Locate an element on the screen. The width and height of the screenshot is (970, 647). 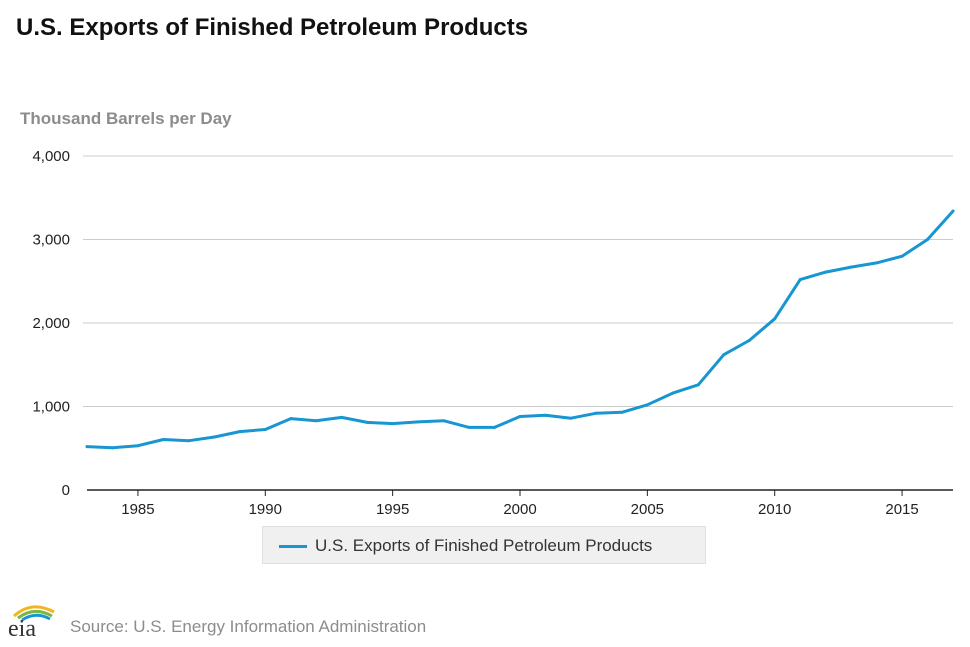
x-tick-label: 1995 is located at coordinates (392, 509).